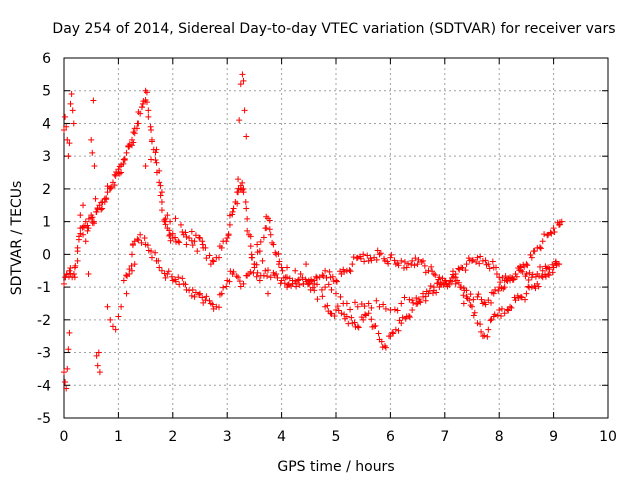  I want to click on y-tick-label: -5, so click(44, 419).